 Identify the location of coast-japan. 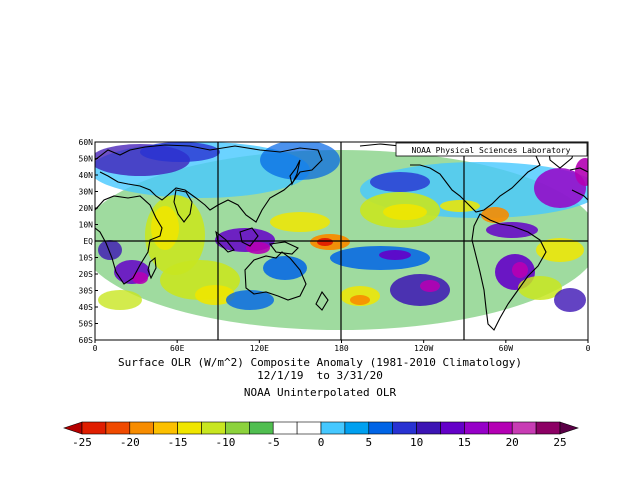
(295, 172).